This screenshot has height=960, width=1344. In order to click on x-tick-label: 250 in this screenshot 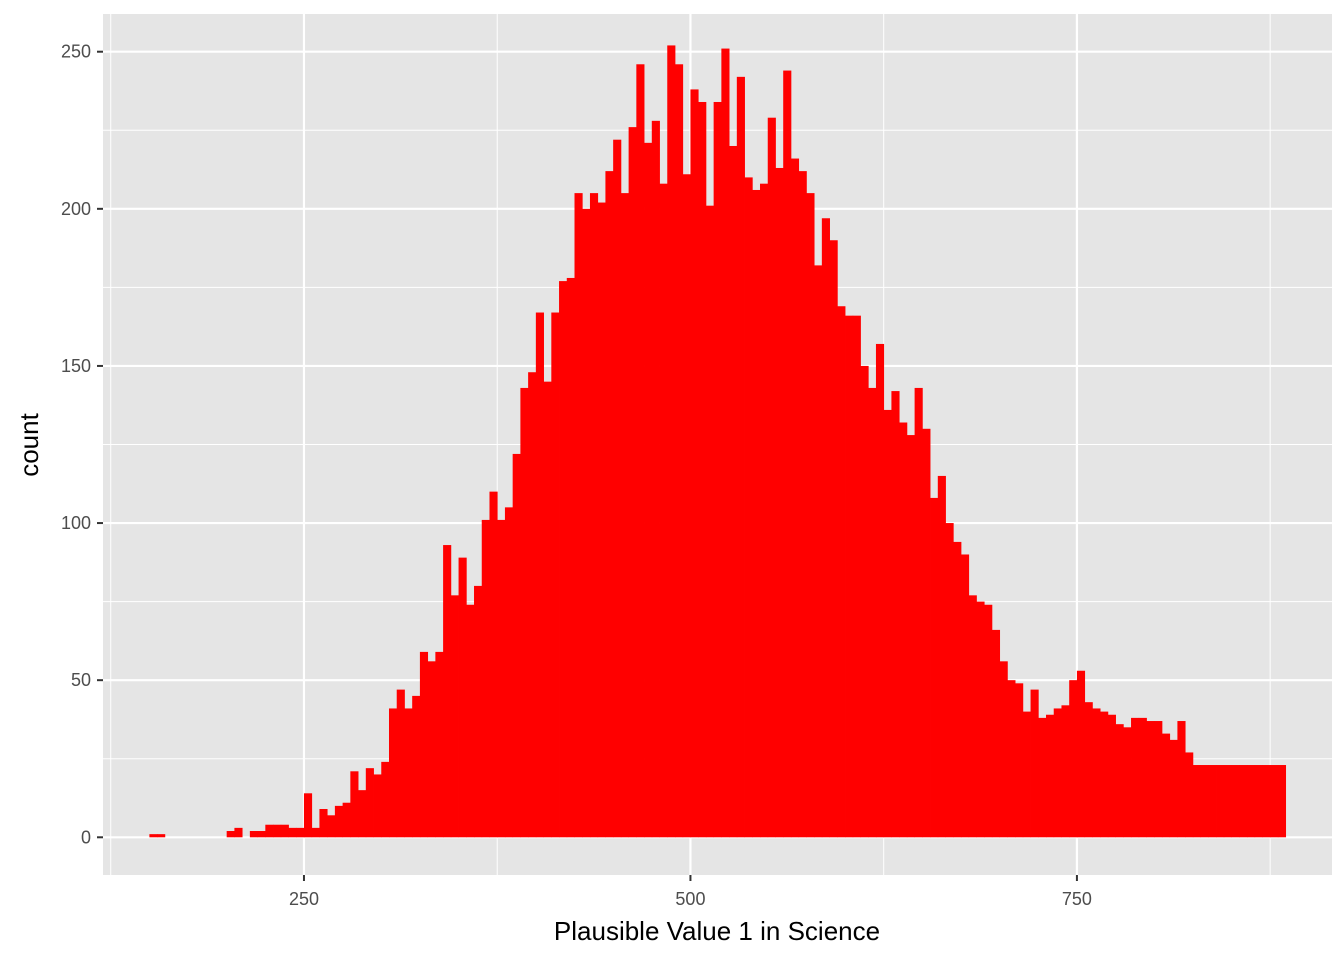, I will do `click(304, 899)`.